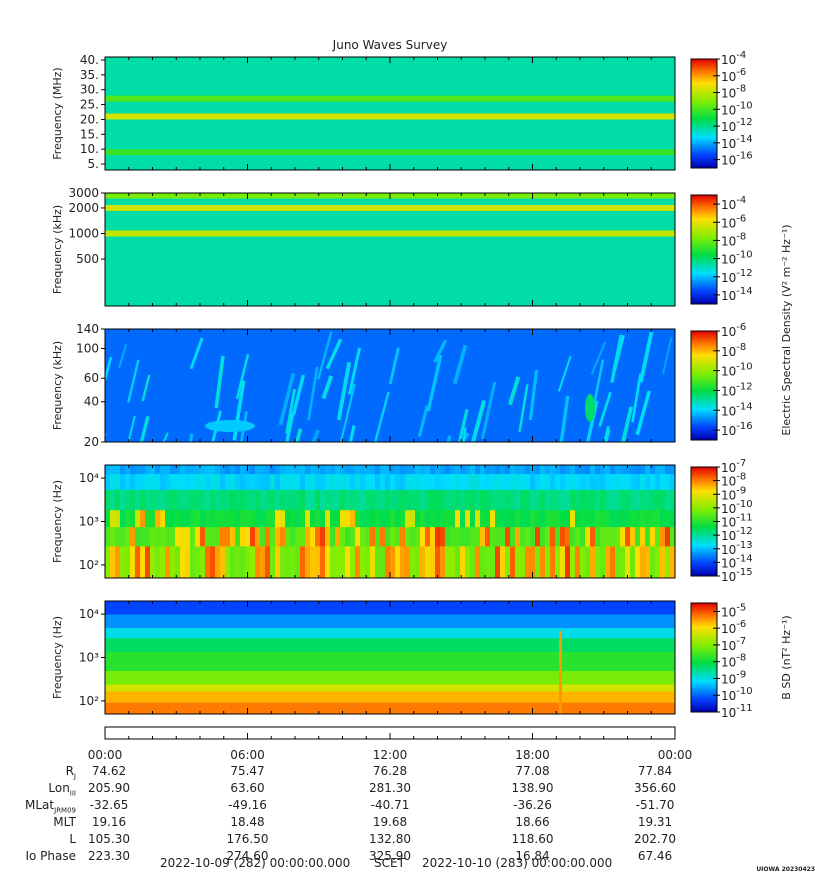 This screenshot has height=880, width=815. What do you see at coordinates (786, 329) in the screenshot?
I see `colorbar-label: Electric Spectral Density (V² m⁻² Hz⁻¹)` at bounding box center [786, 329].